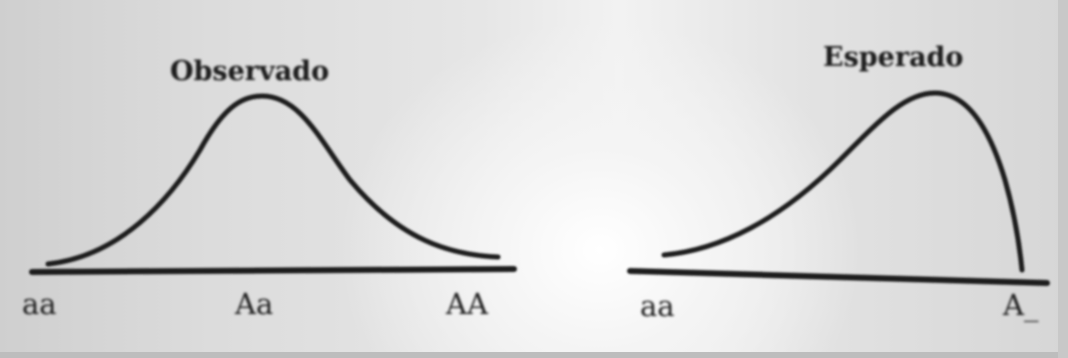 This screenshot has width=1068, height=358. What do you see at coordinates (1063, 179) in the screenshot?
I see `photo-border-right` at bounding box center [1063, 179].